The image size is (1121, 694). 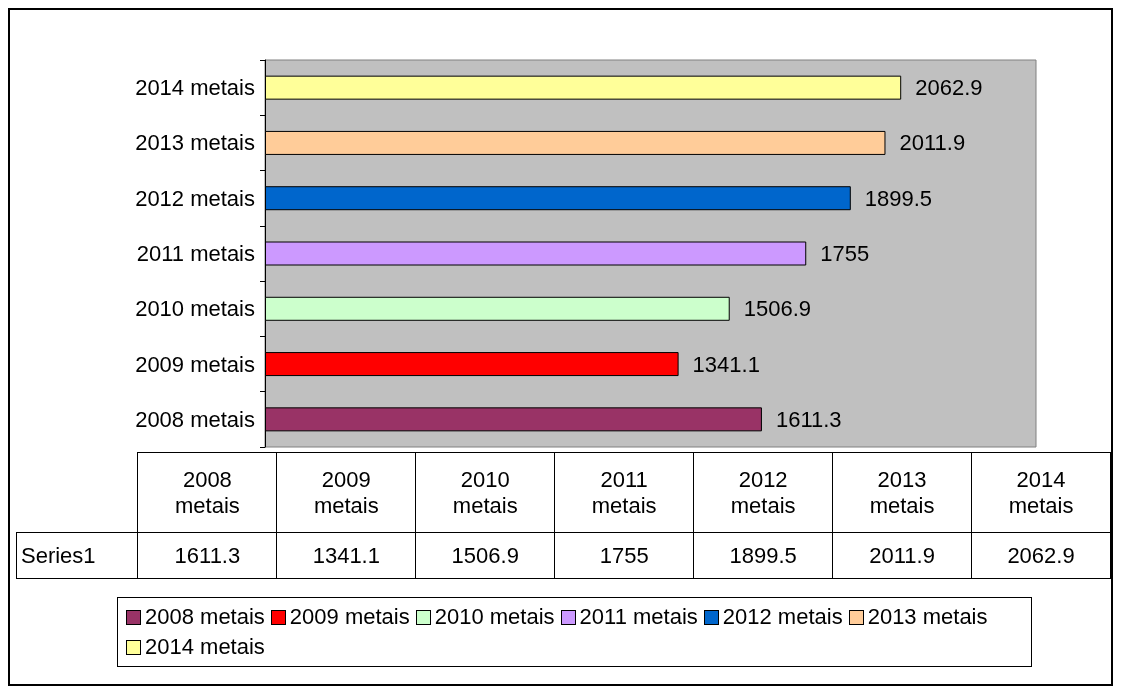 What do you see at coordinates (195, 198) in the screenshot?
I see `y-tick-label: 2012 metais` at bounding box center [195, 198].